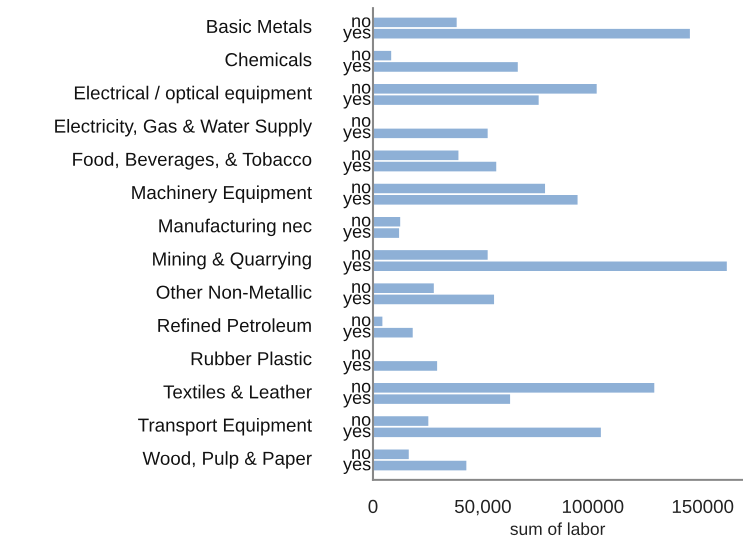  What do you see at coordinates (183, 127) in the screenshot?
I see `y-tick-label: Electricity, Gas & Water Supply` at bounding box center [183, 127].